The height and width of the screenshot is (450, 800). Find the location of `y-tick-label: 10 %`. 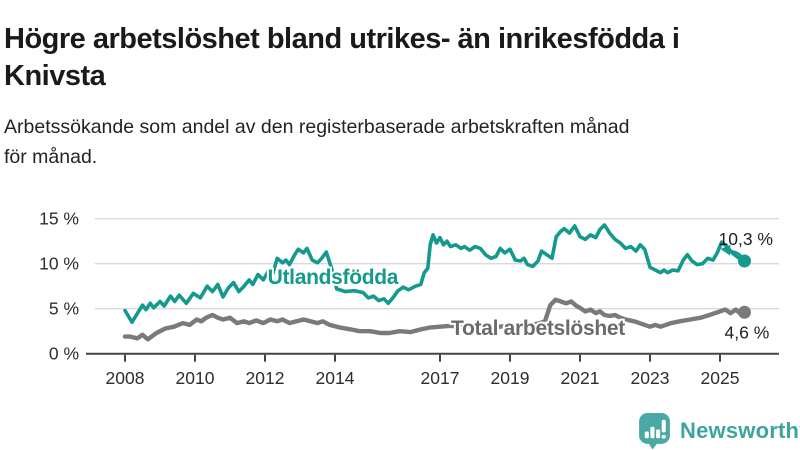

y-tick-label: 10 % is located at coordinates (59, 264).